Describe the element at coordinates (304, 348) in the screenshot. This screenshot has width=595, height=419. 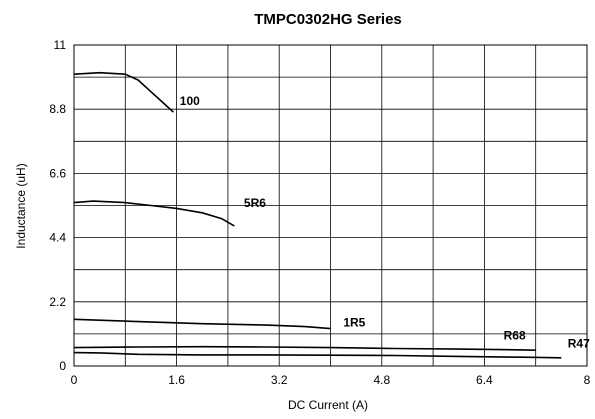
I see `series-line-r68` at that location.